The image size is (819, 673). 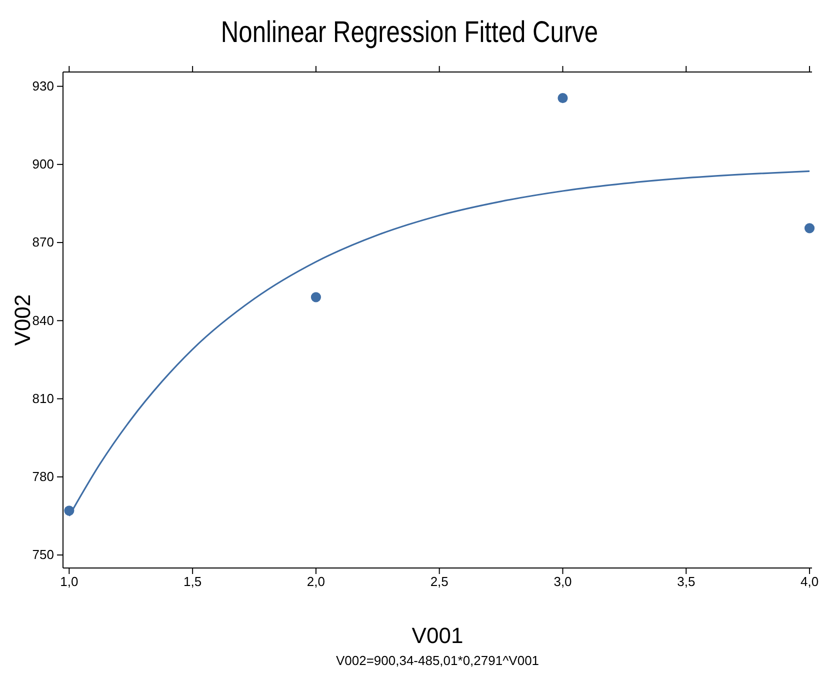 What do you see at coordinates (43, 86) in the screenshot?
I see `y-tick-label: 930` at bounding box center [43, 86].